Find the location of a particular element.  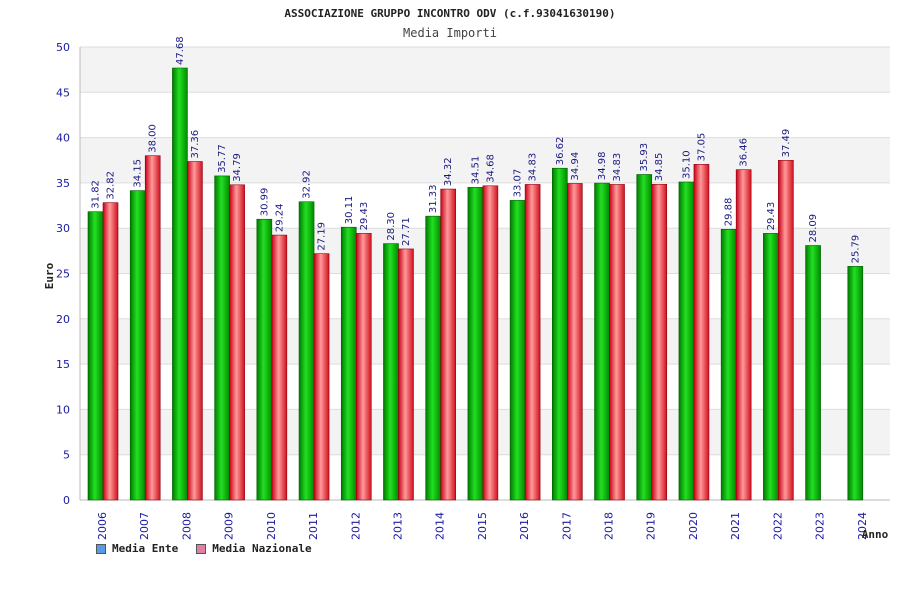

y-tick-label: 10 is located at coordinates (63, 409).